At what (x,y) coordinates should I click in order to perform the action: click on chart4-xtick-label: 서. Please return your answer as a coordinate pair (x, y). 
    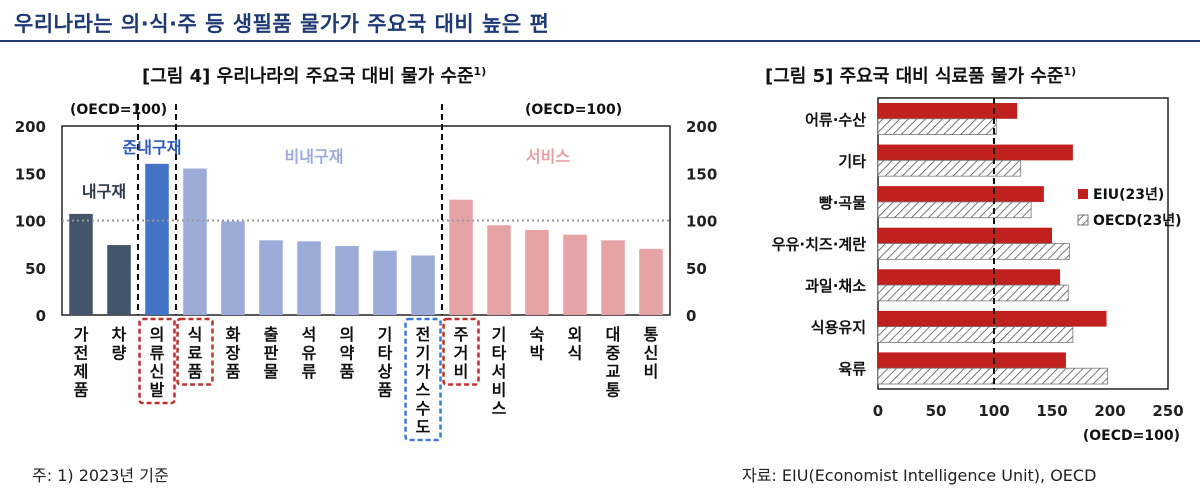
    Looking at the image, I should click on (499, 371).